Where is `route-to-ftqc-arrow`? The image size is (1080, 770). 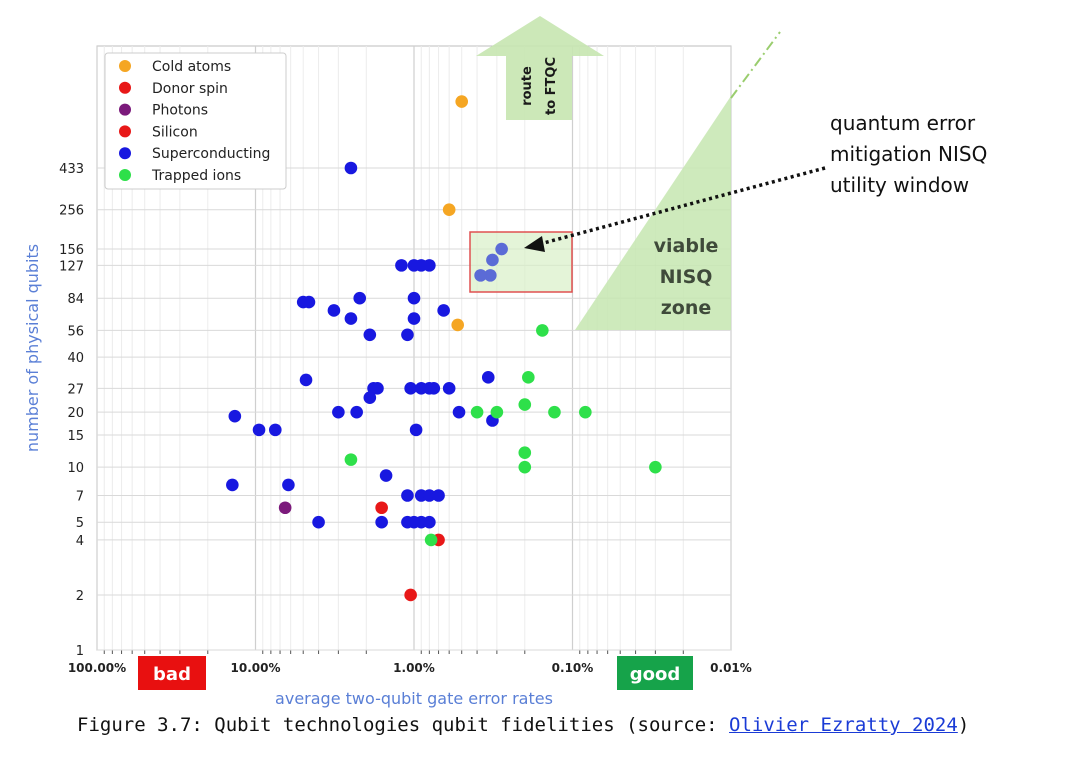 route-to-ftqc-arrow is located at coordinates (540, 68).